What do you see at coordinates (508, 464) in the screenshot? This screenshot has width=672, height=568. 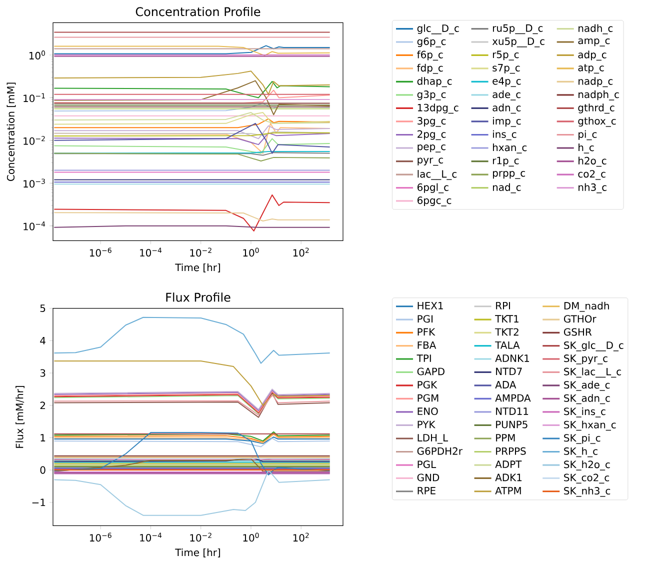 I see `legend-label: ADPT` at bounding box center [508, 464].